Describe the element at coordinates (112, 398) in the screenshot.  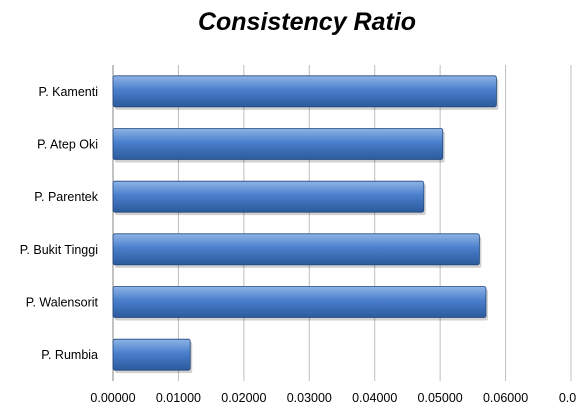
I see `x-tick-label: 0.00000` at that location.